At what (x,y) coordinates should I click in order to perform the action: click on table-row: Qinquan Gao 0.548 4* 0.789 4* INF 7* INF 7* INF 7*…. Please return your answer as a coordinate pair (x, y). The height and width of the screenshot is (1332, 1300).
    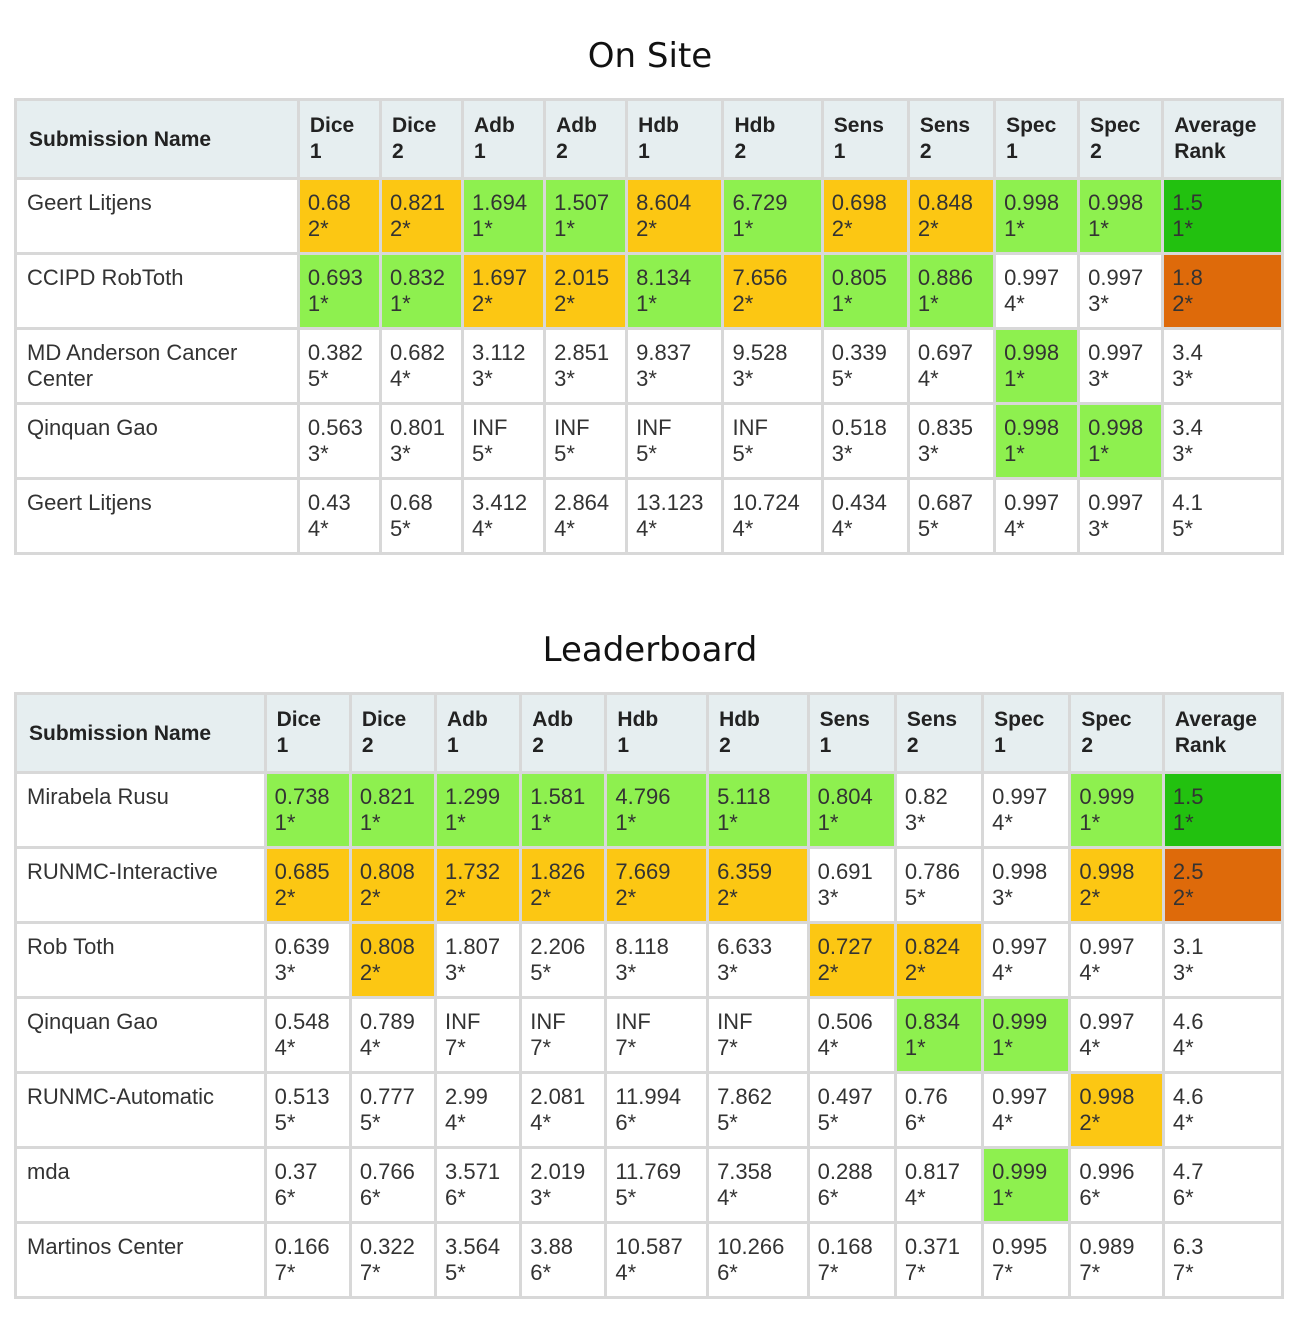
    Looking at the image, I should click on (649, 1035).